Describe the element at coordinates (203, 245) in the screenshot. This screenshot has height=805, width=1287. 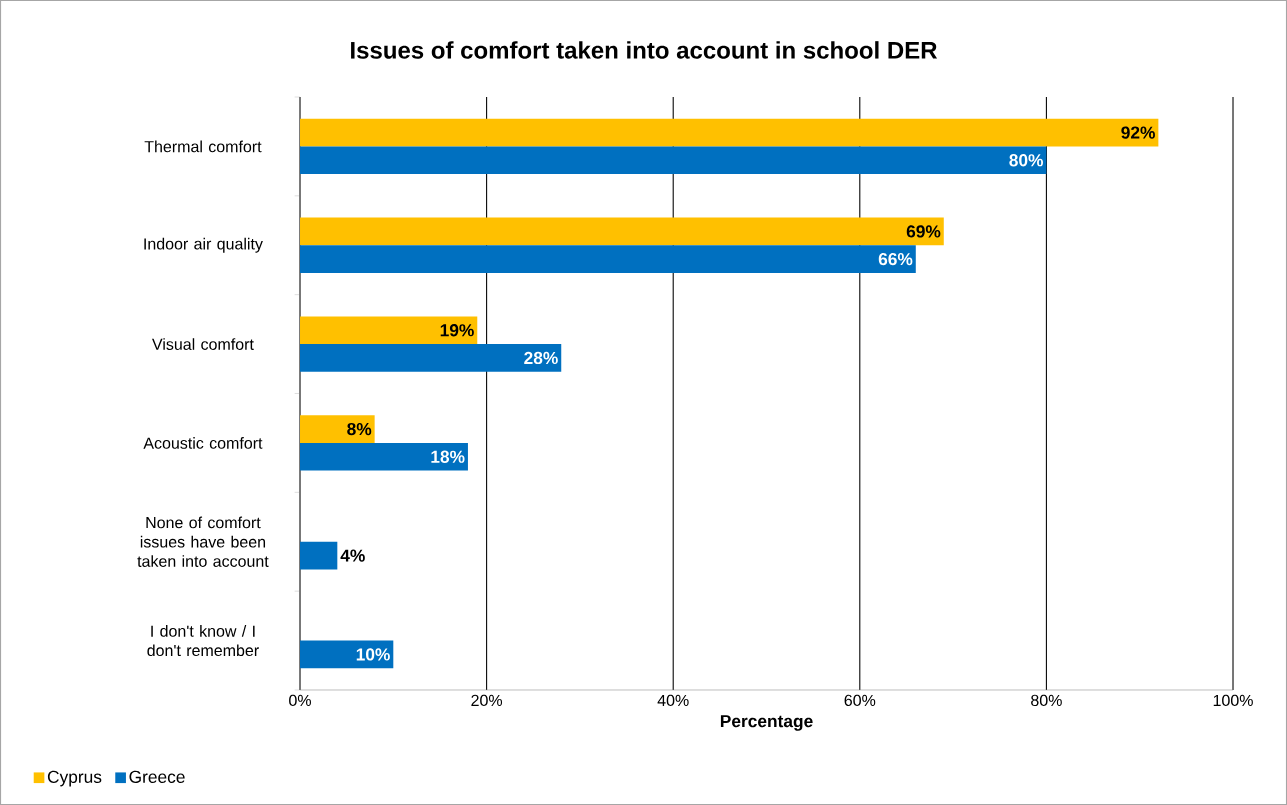
I see `y-tick-label: Indoor air quality` at that location.